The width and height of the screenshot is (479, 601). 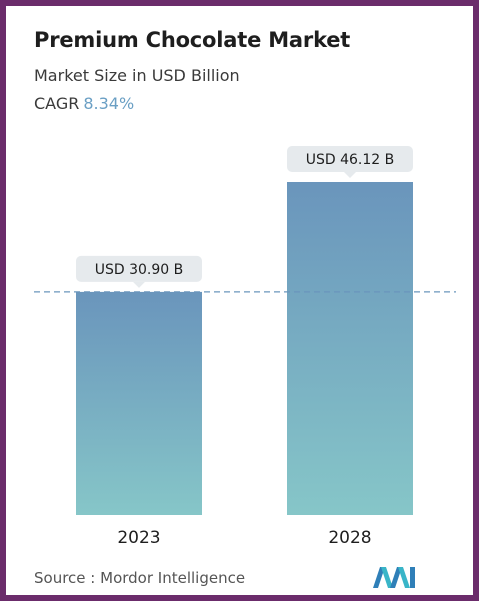 I want to click on mordor-intelligence-logo-icon, so click(x=394, y=577).